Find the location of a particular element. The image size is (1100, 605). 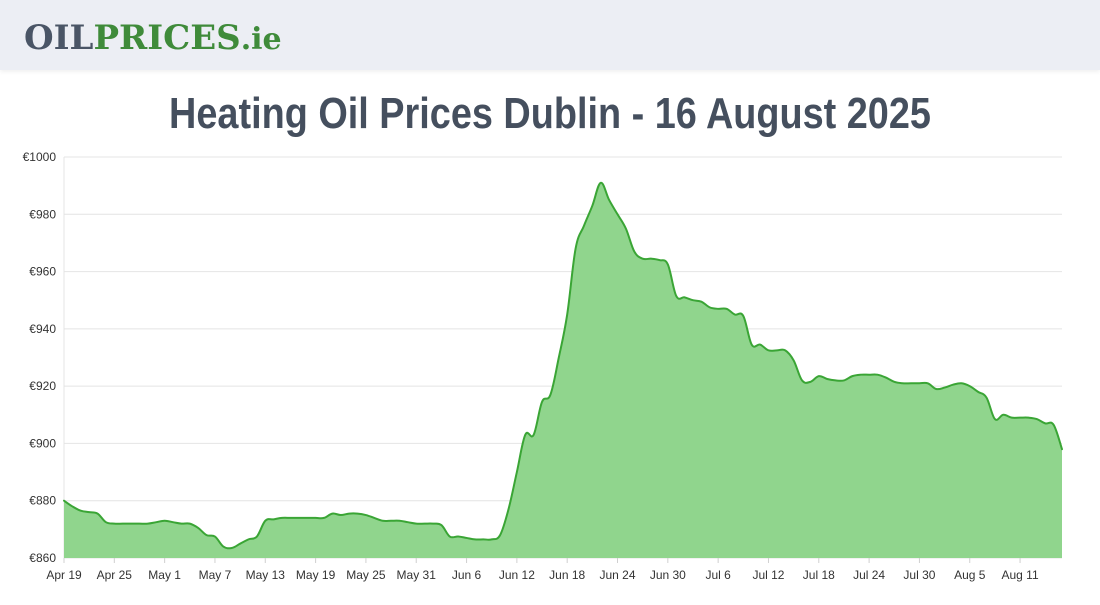

site-logo: OILPRICES.ie is located at coordinates (153, 39).